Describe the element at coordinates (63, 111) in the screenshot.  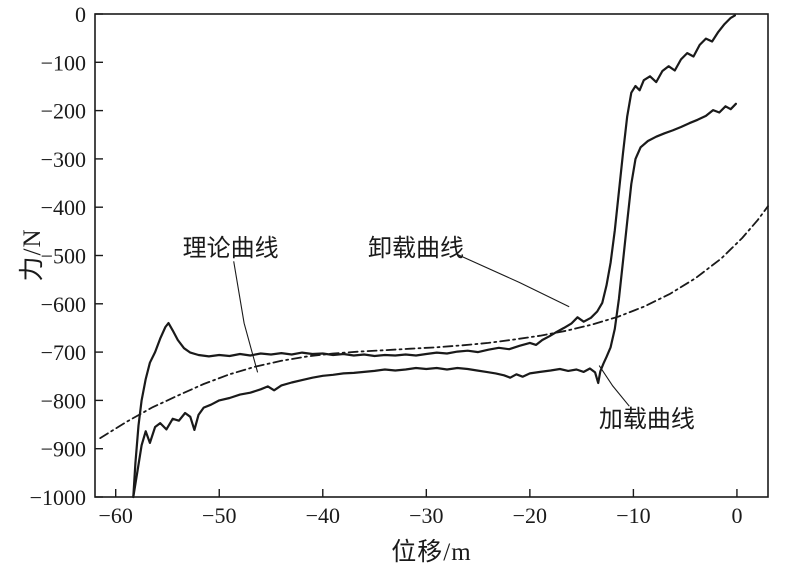
I see `y-tick-label: −200` at that location.